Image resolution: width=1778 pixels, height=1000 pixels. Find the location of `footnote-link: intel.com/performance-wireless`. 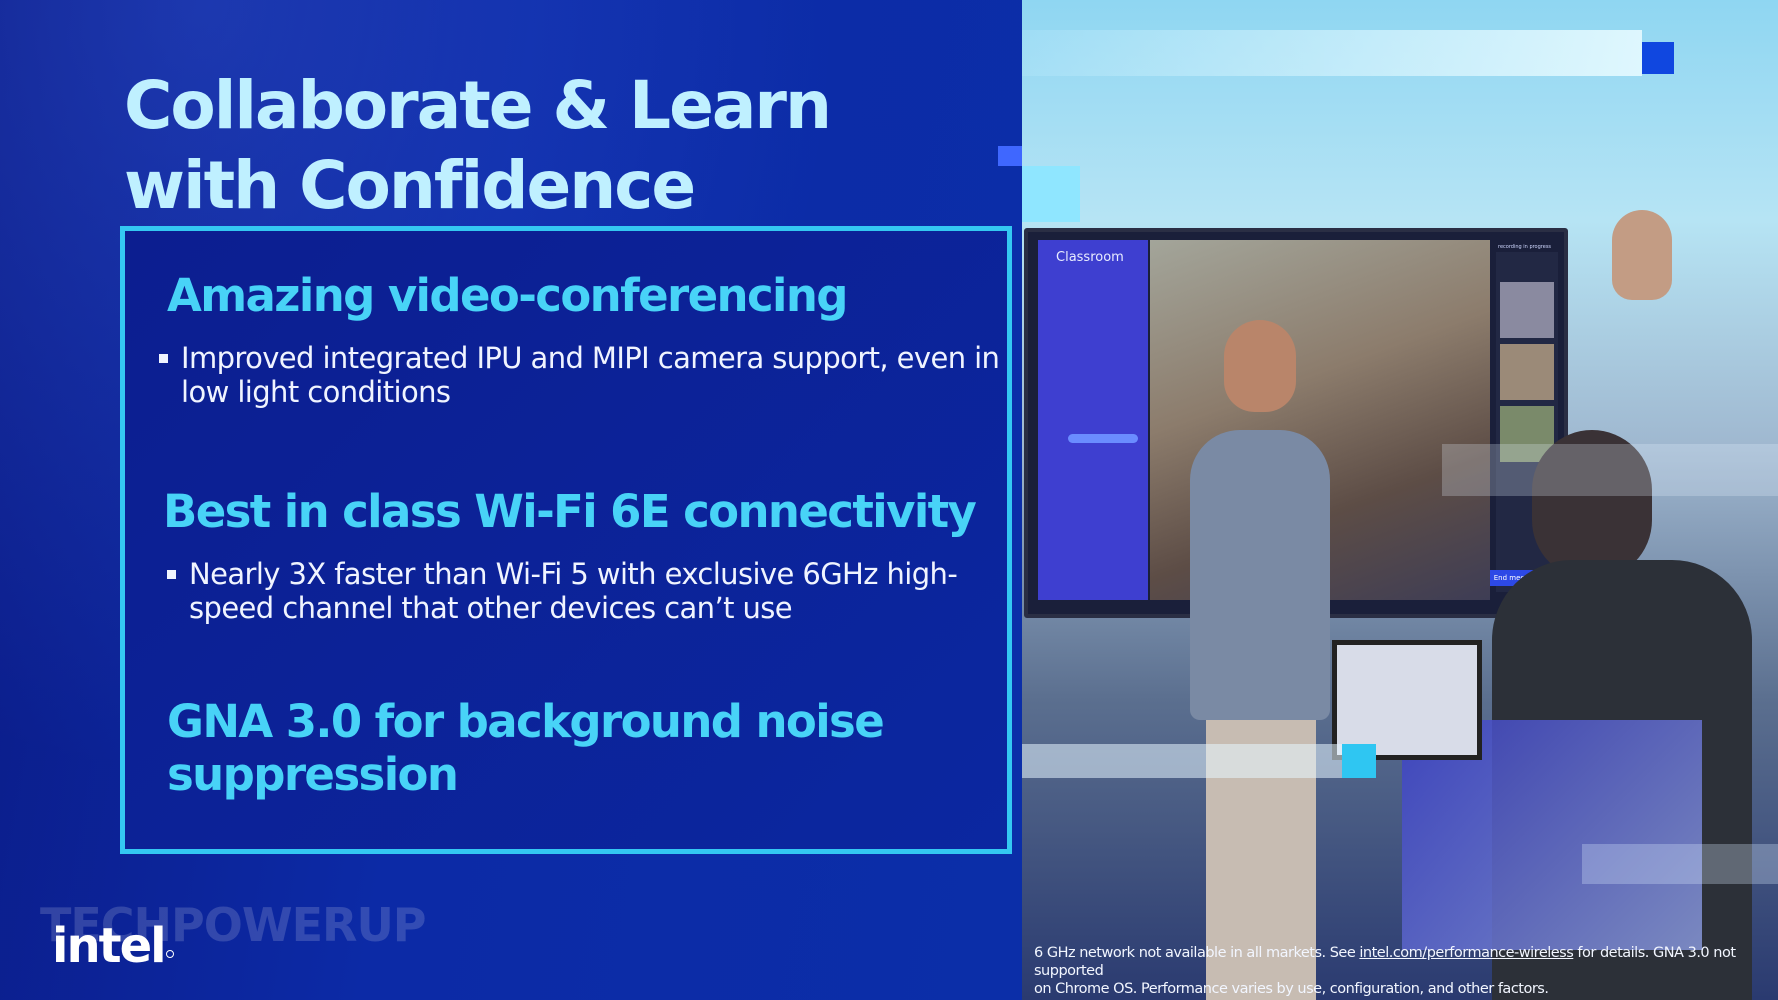

footnote-link: intel.com/performance-wireless is located at coordinates (1466, 953).